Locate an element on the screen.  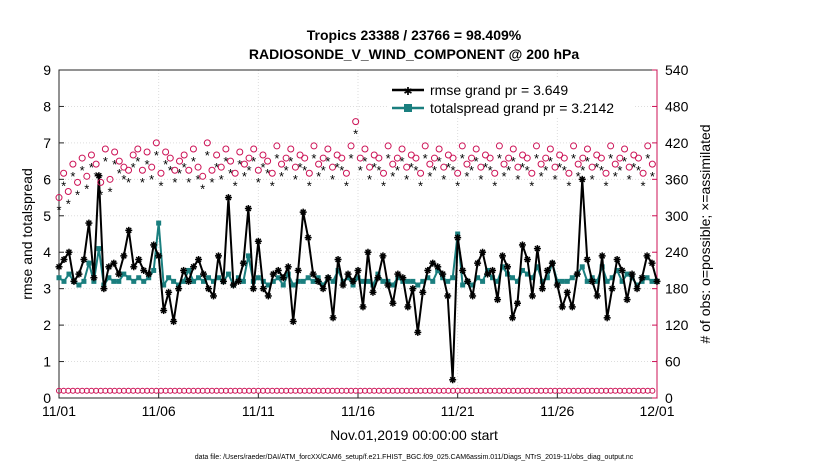
legend-box is located at coordinates (510, 98).